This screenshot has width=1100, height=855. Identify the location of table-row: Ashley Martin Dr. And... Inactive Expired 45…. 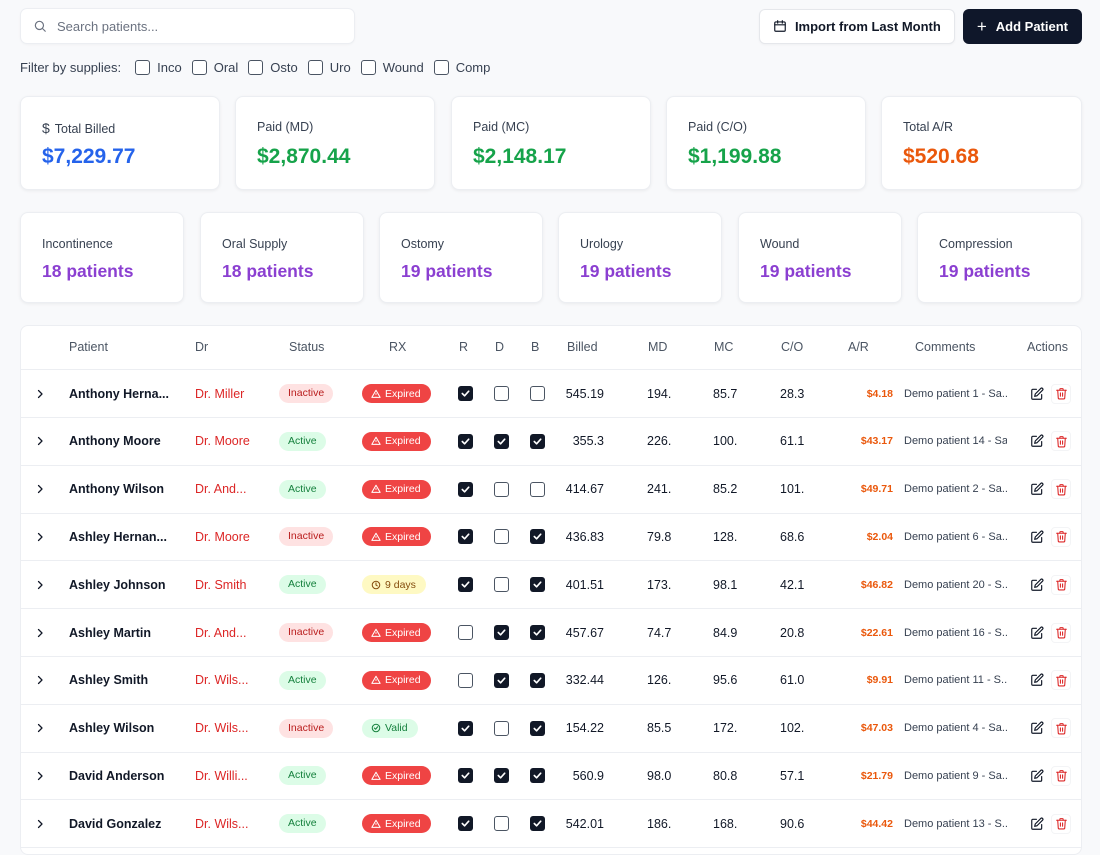
(551, 633).